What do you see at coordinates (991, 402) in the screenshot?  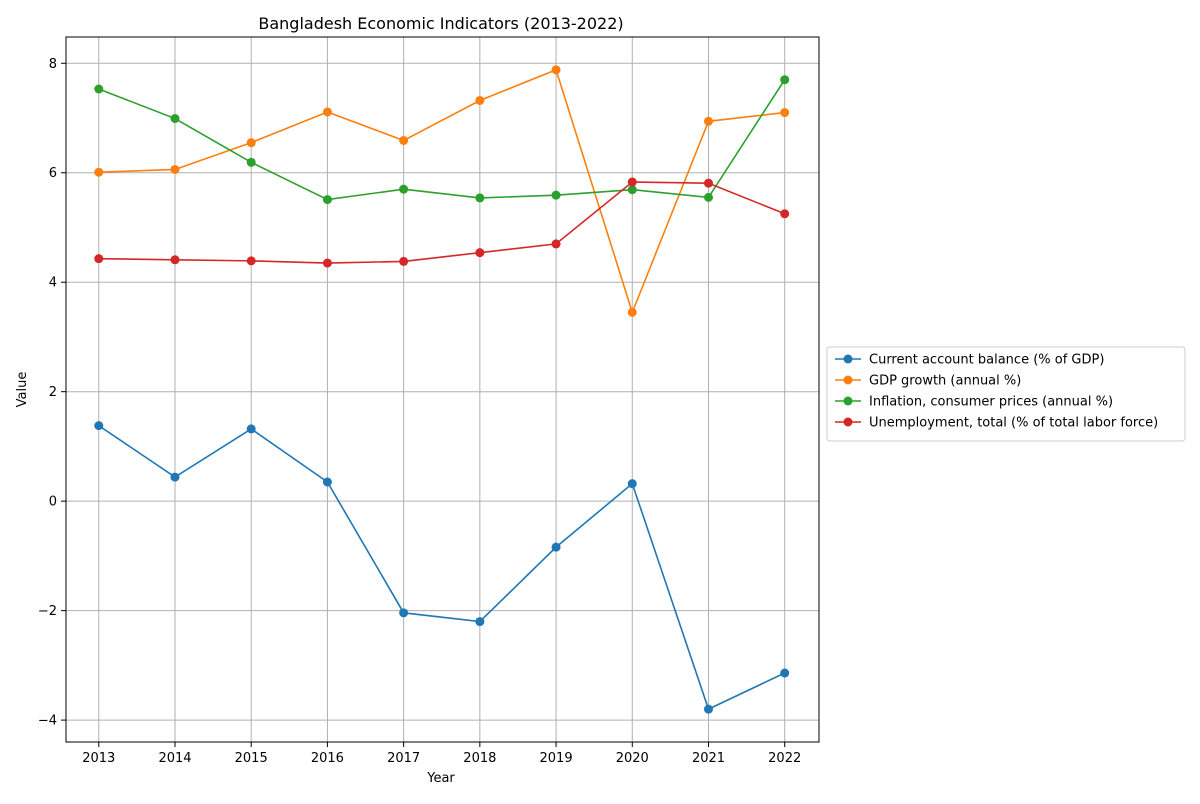 I see `legend-label: Inflation, consumer prices (annual %)` at bounding box center [991, 402].